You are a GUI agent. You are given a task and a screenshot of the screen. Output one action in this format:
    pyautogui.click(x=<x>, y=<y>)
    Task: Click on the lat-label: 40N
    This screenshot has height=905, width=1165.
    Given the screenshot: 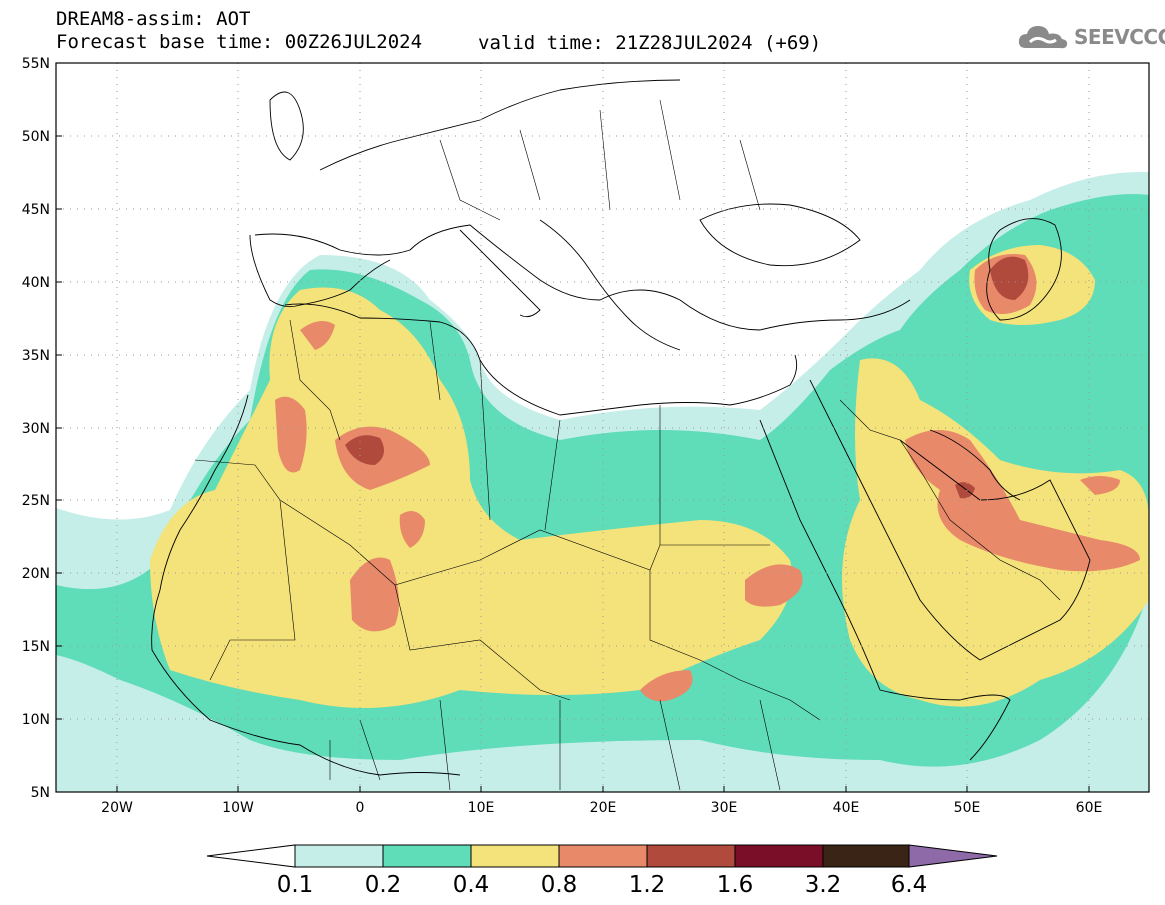 What is the action you would take?
    pyautogui.click(x=36, y=283)
    